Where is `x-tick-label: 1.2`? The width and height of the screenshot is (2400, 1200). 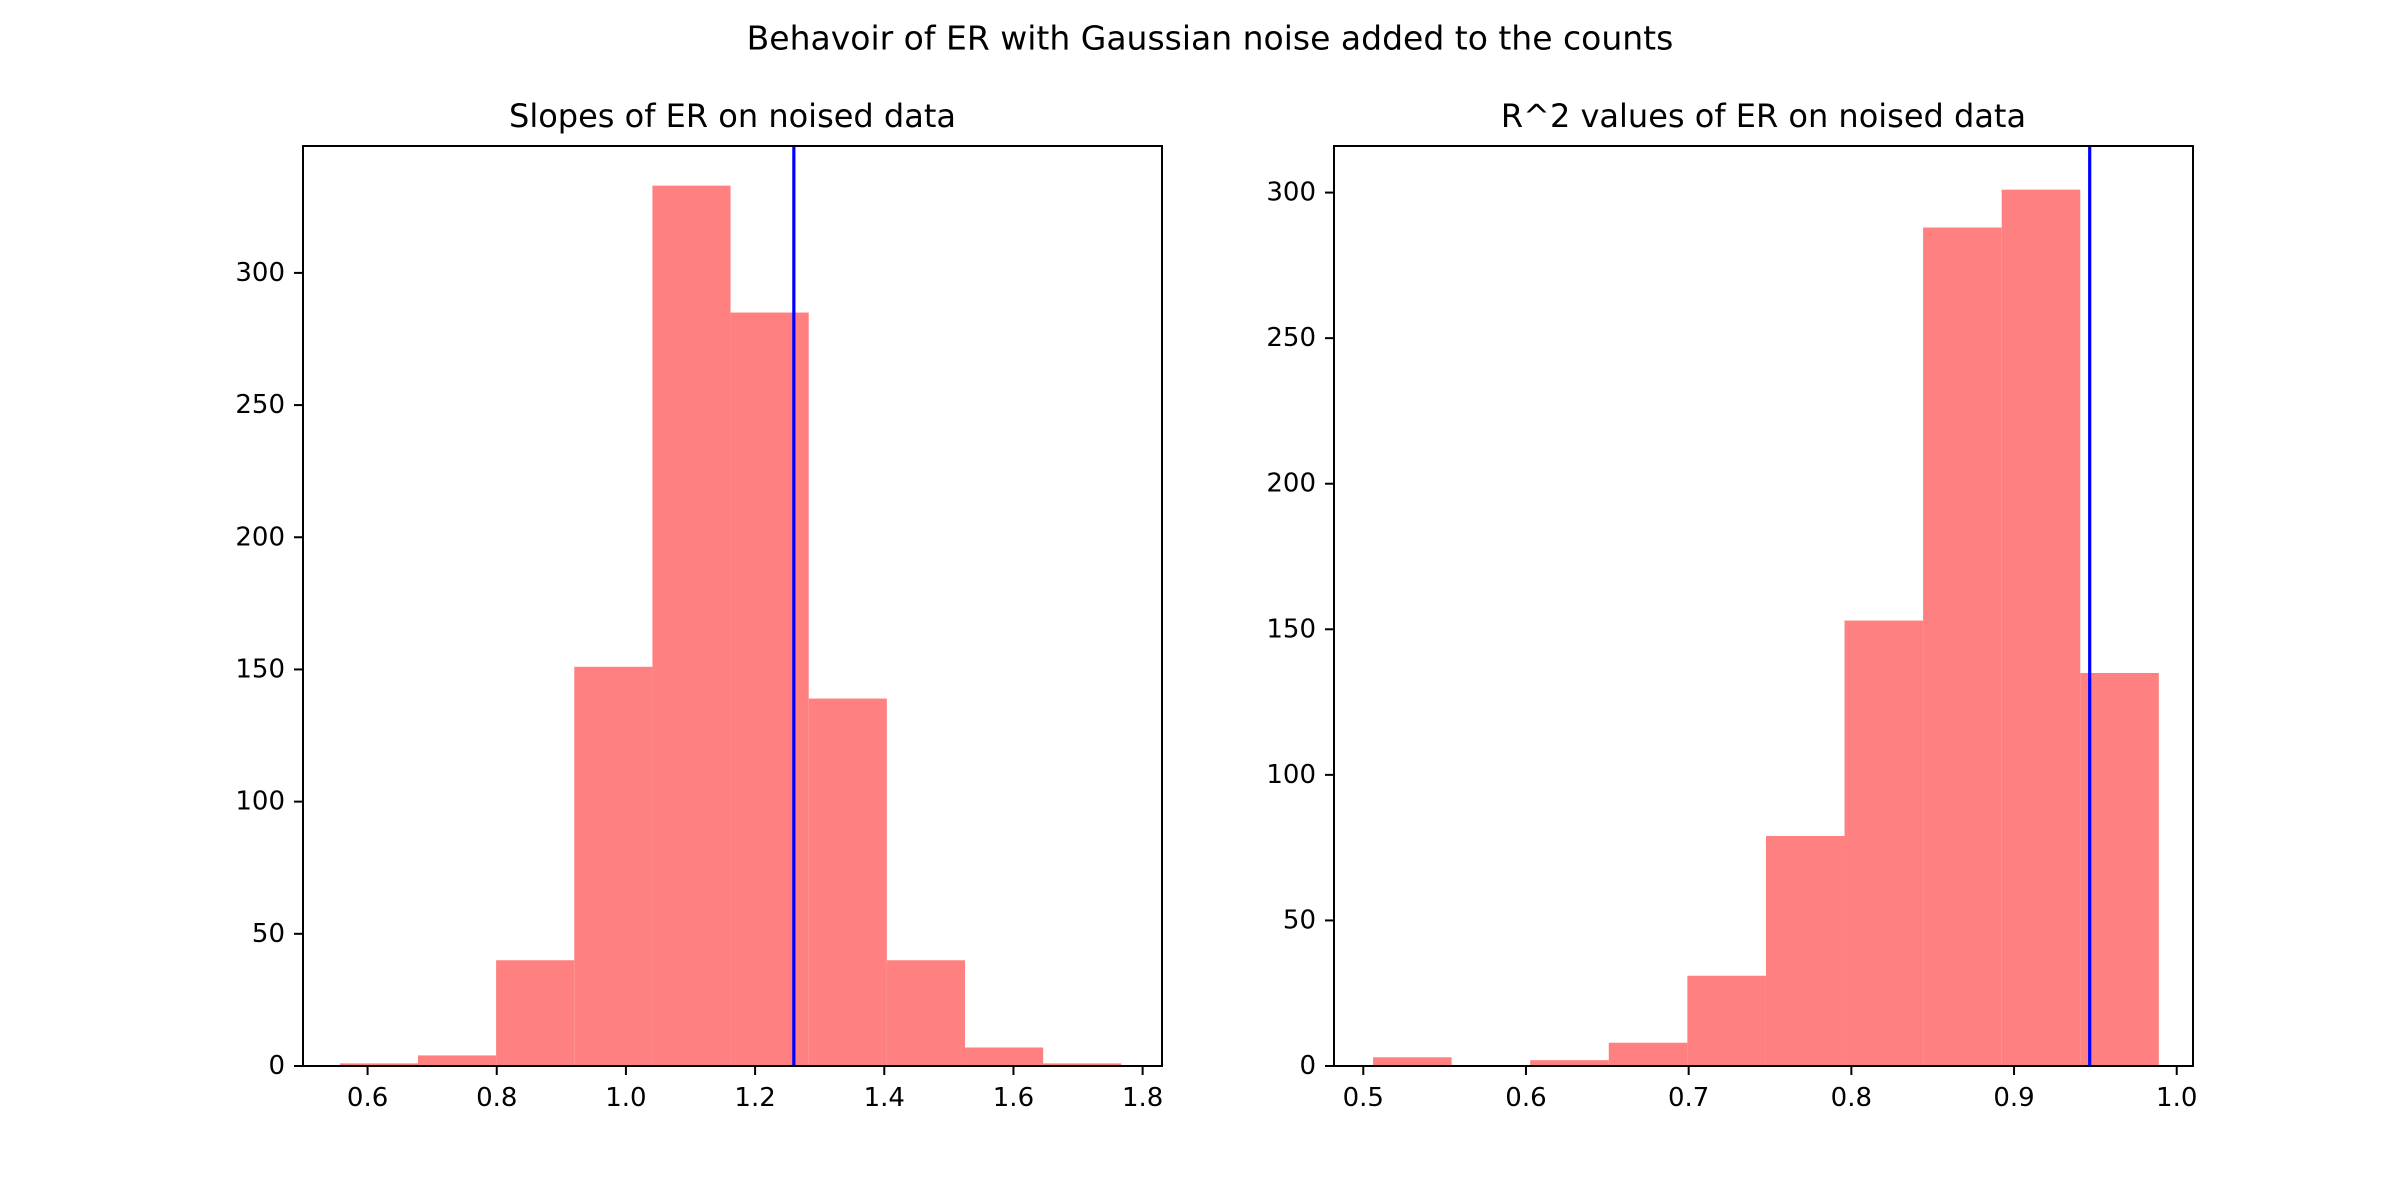 x-tick-label: 1.2 is located at coordinates (754, 1098).